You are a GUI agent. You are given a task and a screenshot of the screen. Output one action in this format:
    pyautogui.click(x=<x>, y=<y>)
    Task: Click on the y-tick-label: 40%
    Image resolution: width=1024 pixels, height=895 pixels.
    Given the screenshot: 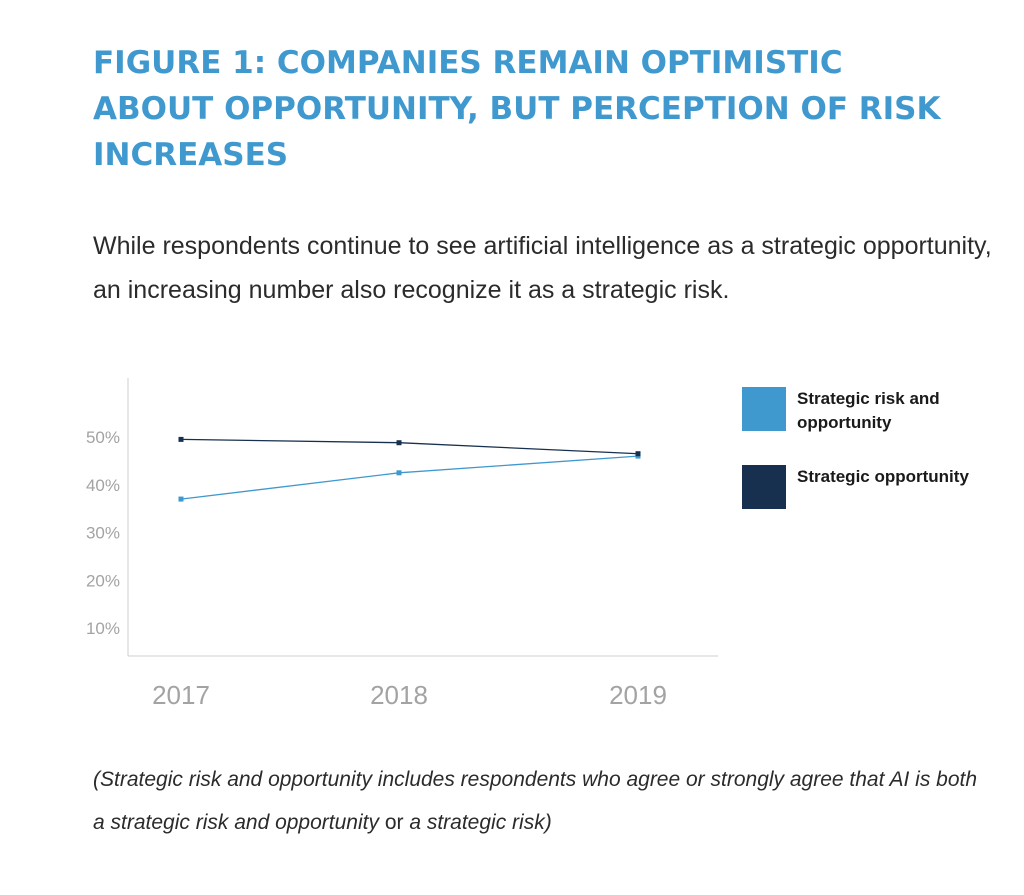 What is the action you would take?
    pyautogui.click(x=103, y=485)
    